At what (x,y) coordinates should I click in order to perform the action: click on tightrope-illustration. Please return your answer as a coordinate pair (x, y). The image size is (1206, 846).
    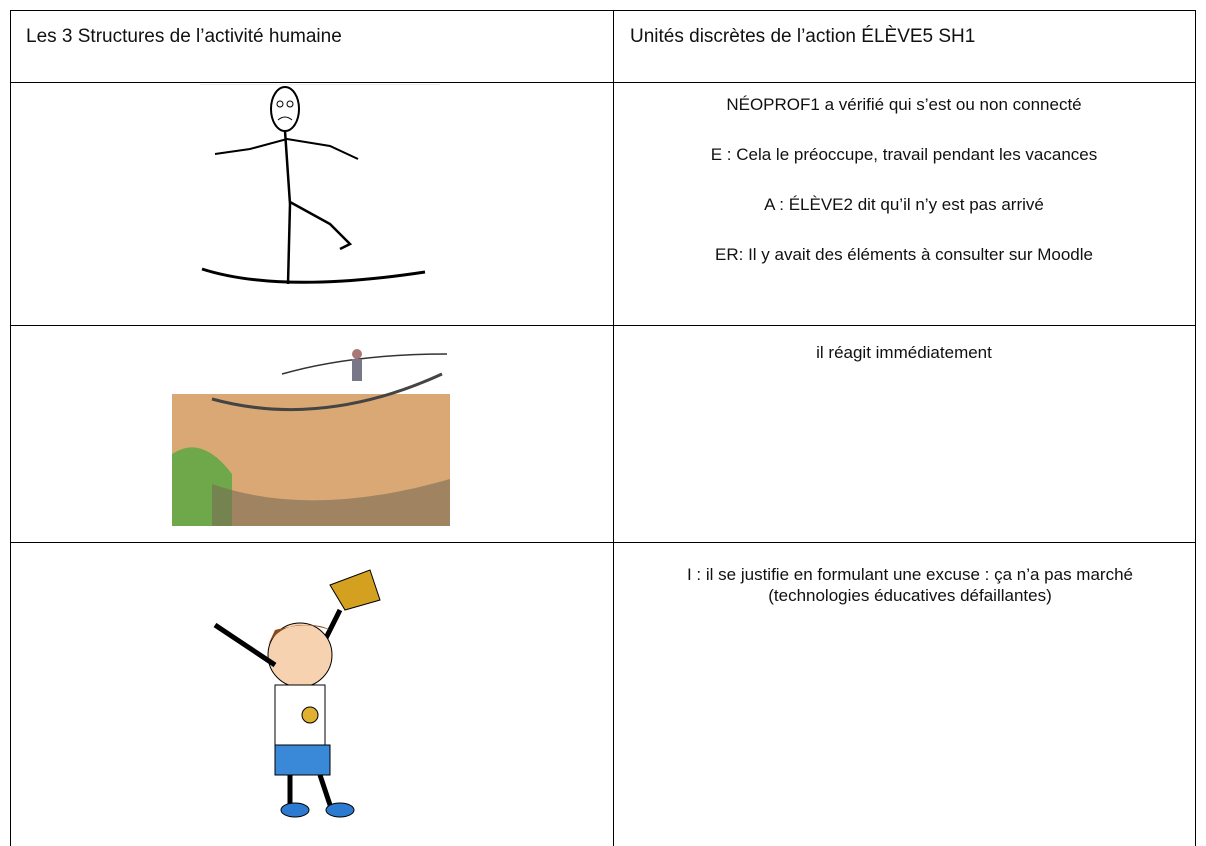
    Looking at the image, I should click on (311, 437).